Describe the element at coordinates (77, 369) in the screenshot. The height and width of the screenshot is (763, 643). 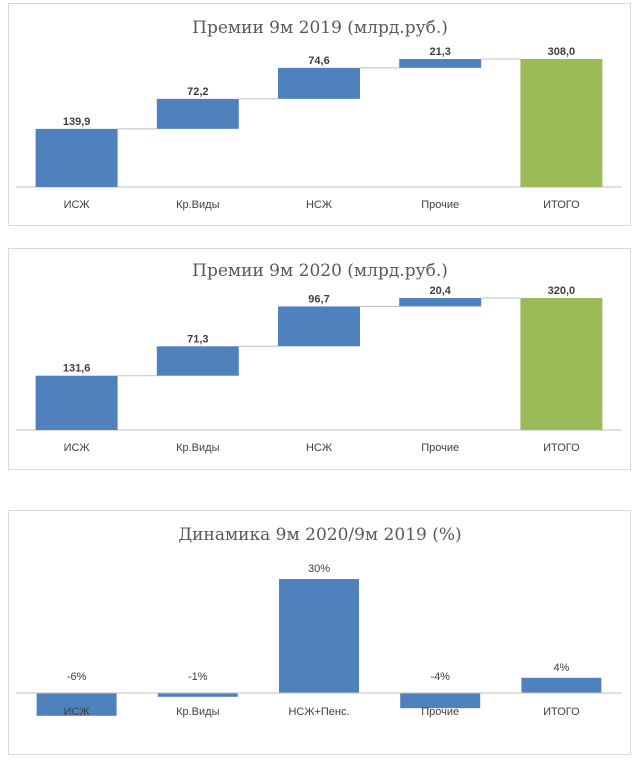
I see `data-label: 131,6` at that location.